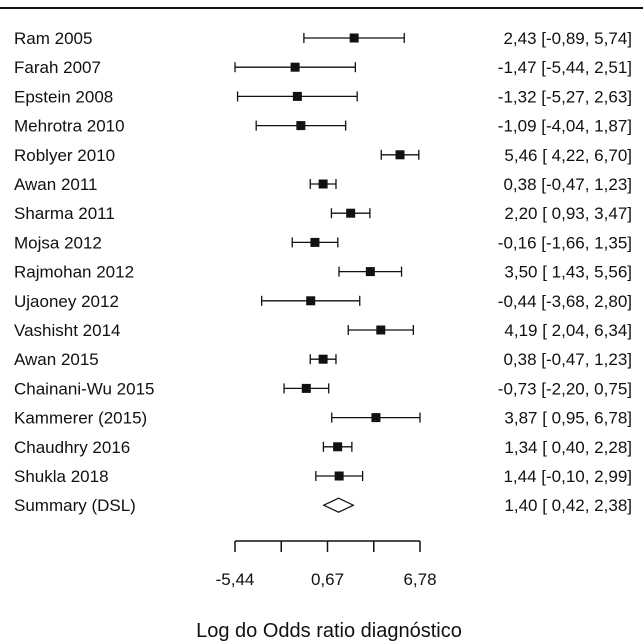  Describe the element at coordinates (66, 301) in the screenshot. I see `study-name: Ujaoney 2012` at that location.